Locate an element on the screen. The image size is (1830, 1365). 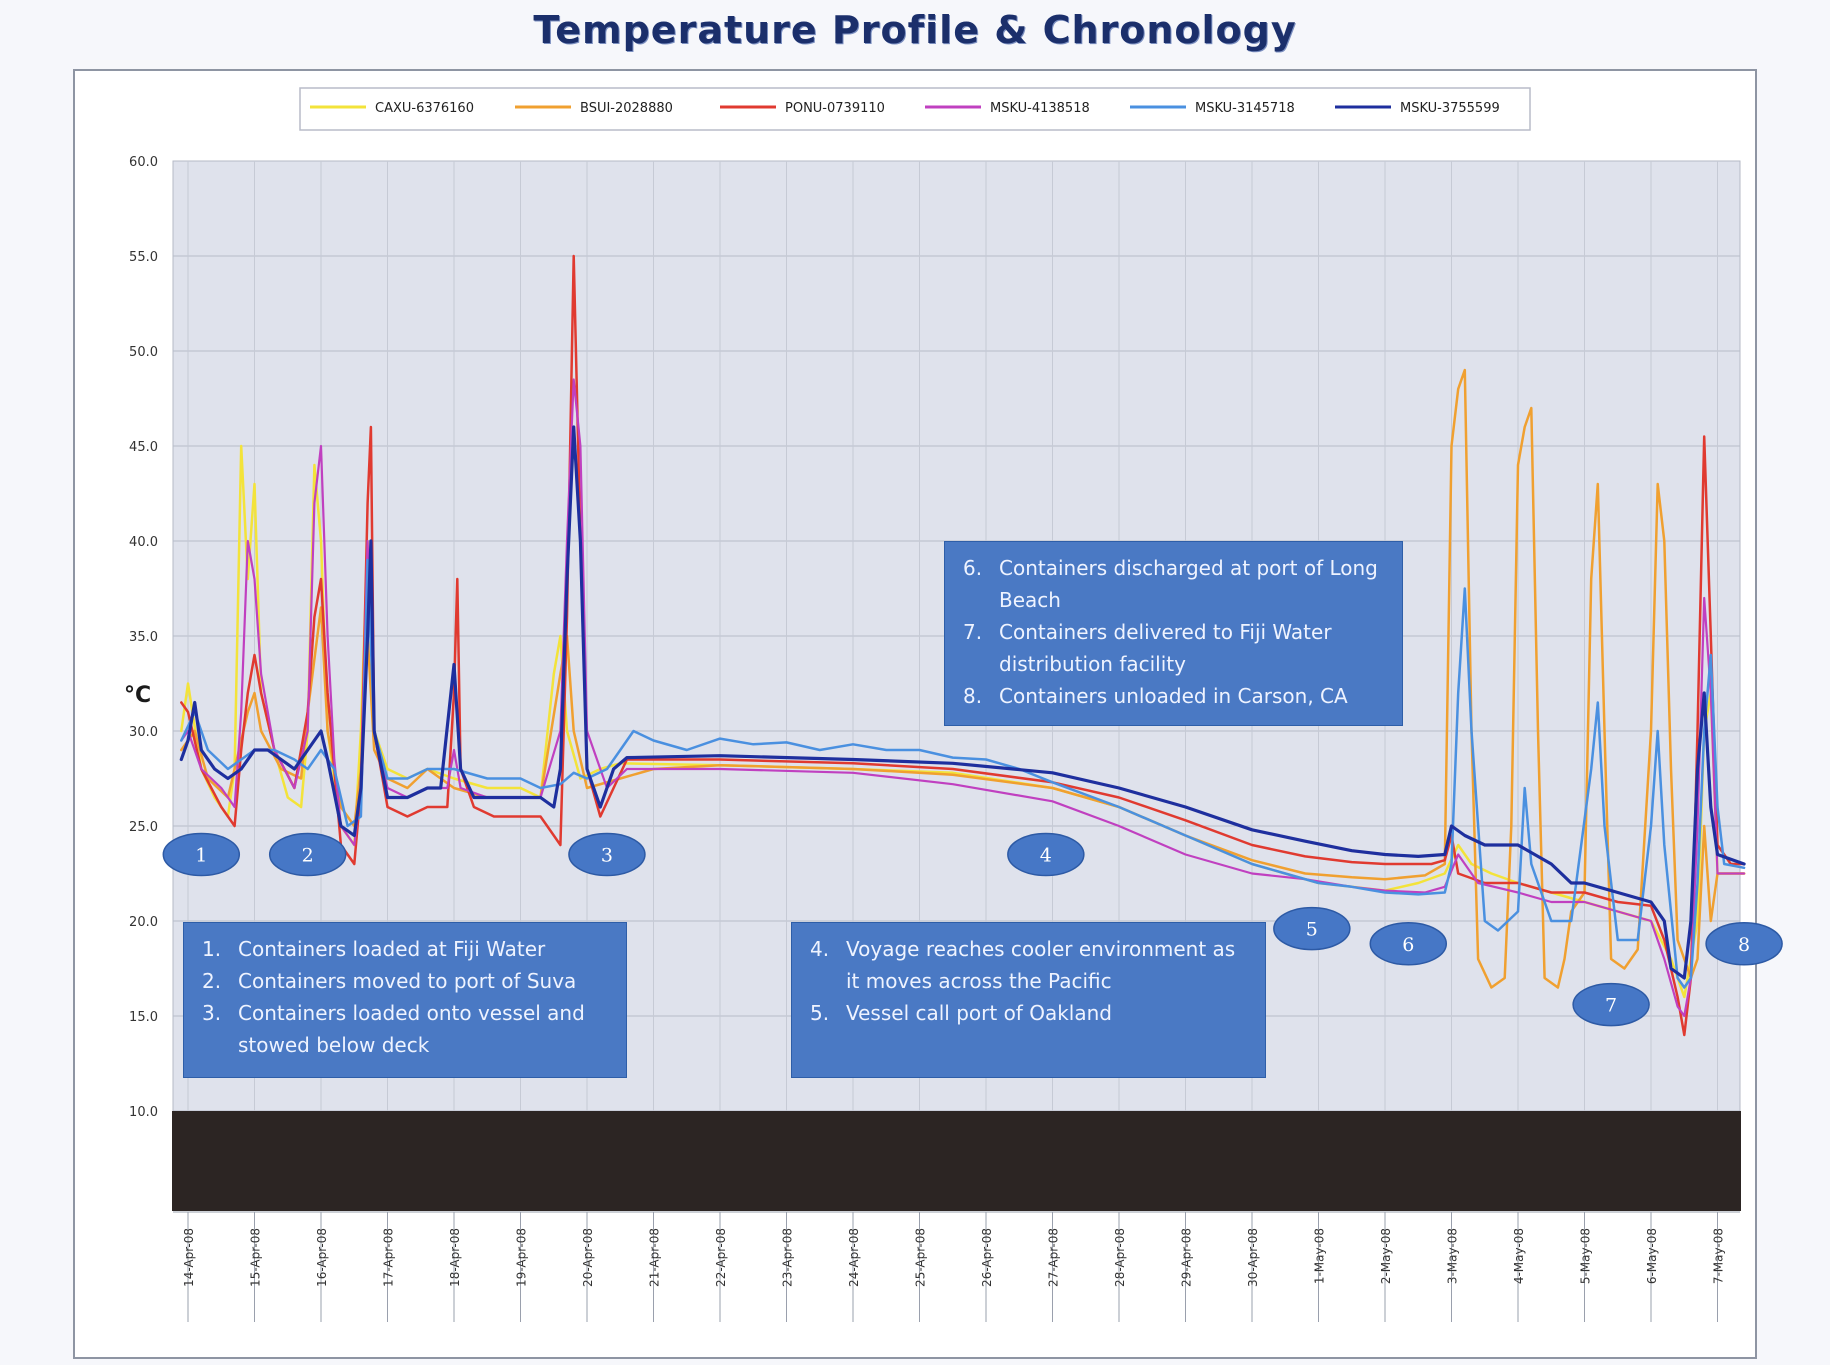
event-marker-label: 1 is located at coordinates (201, 856).